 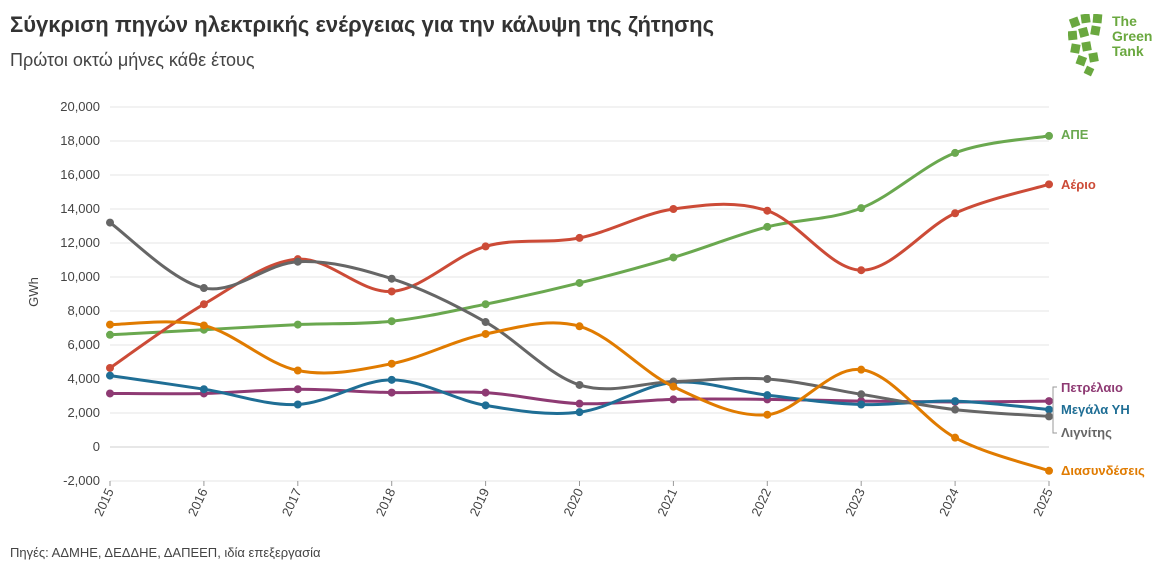 I want to click on x-tick-label: 2017, so click(x=292, y=502).